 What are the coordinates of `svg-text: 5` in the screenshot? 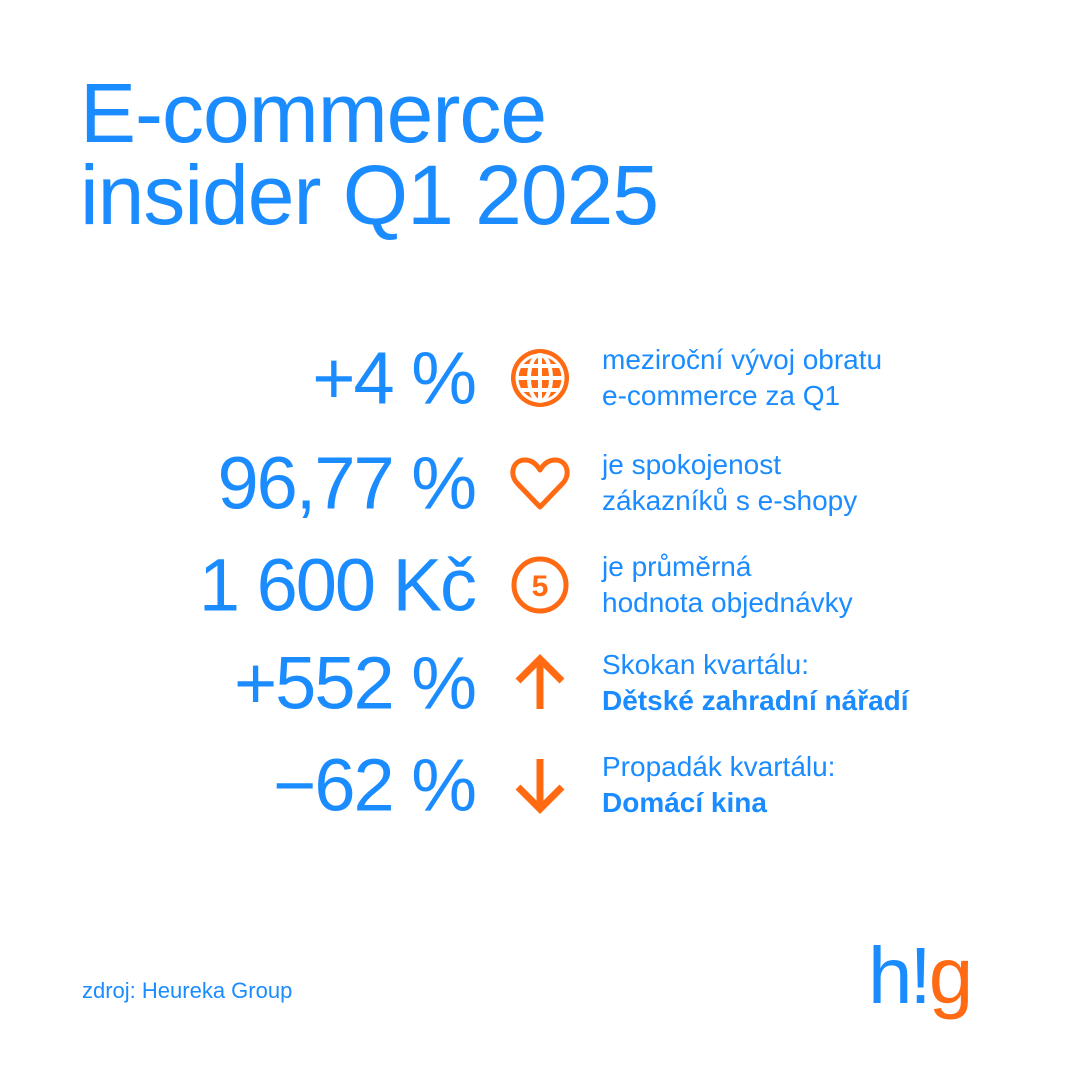 It's located at (540, 586).